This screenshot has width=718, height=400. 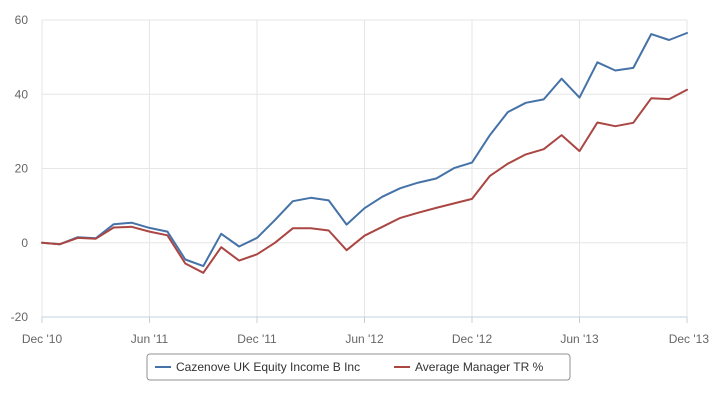 I want to click on y-tick-label: 40, so click(x=22, y=94).